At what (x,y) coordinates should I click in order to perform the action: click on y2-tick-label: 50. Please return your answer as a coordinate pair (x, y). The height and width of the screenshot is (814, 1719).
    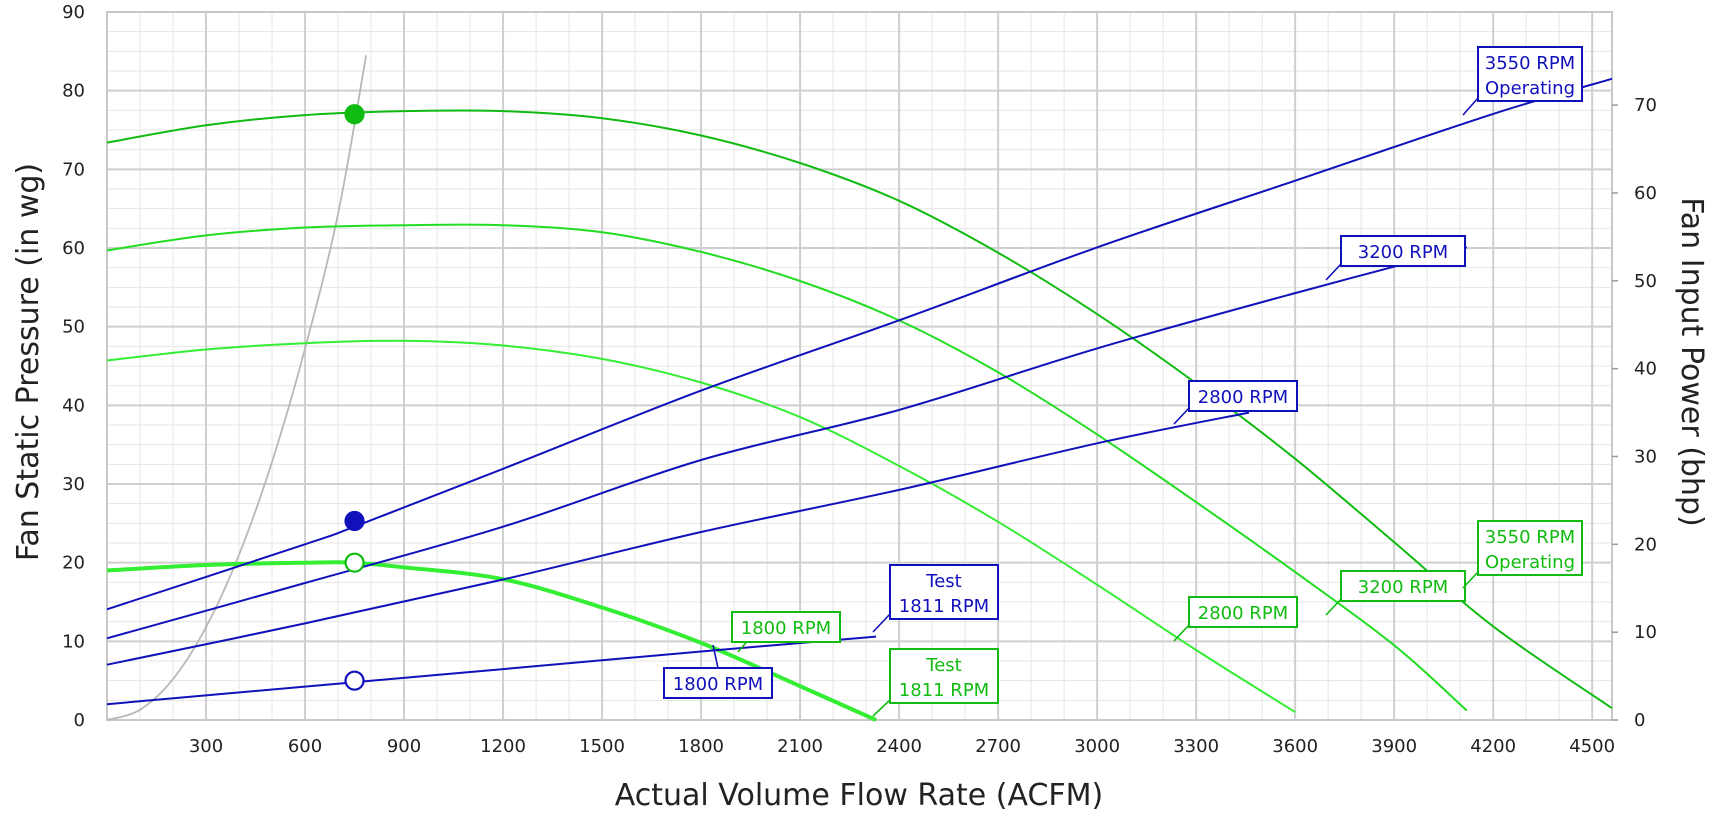
    Looking at the image, I should click on (1645, 281).